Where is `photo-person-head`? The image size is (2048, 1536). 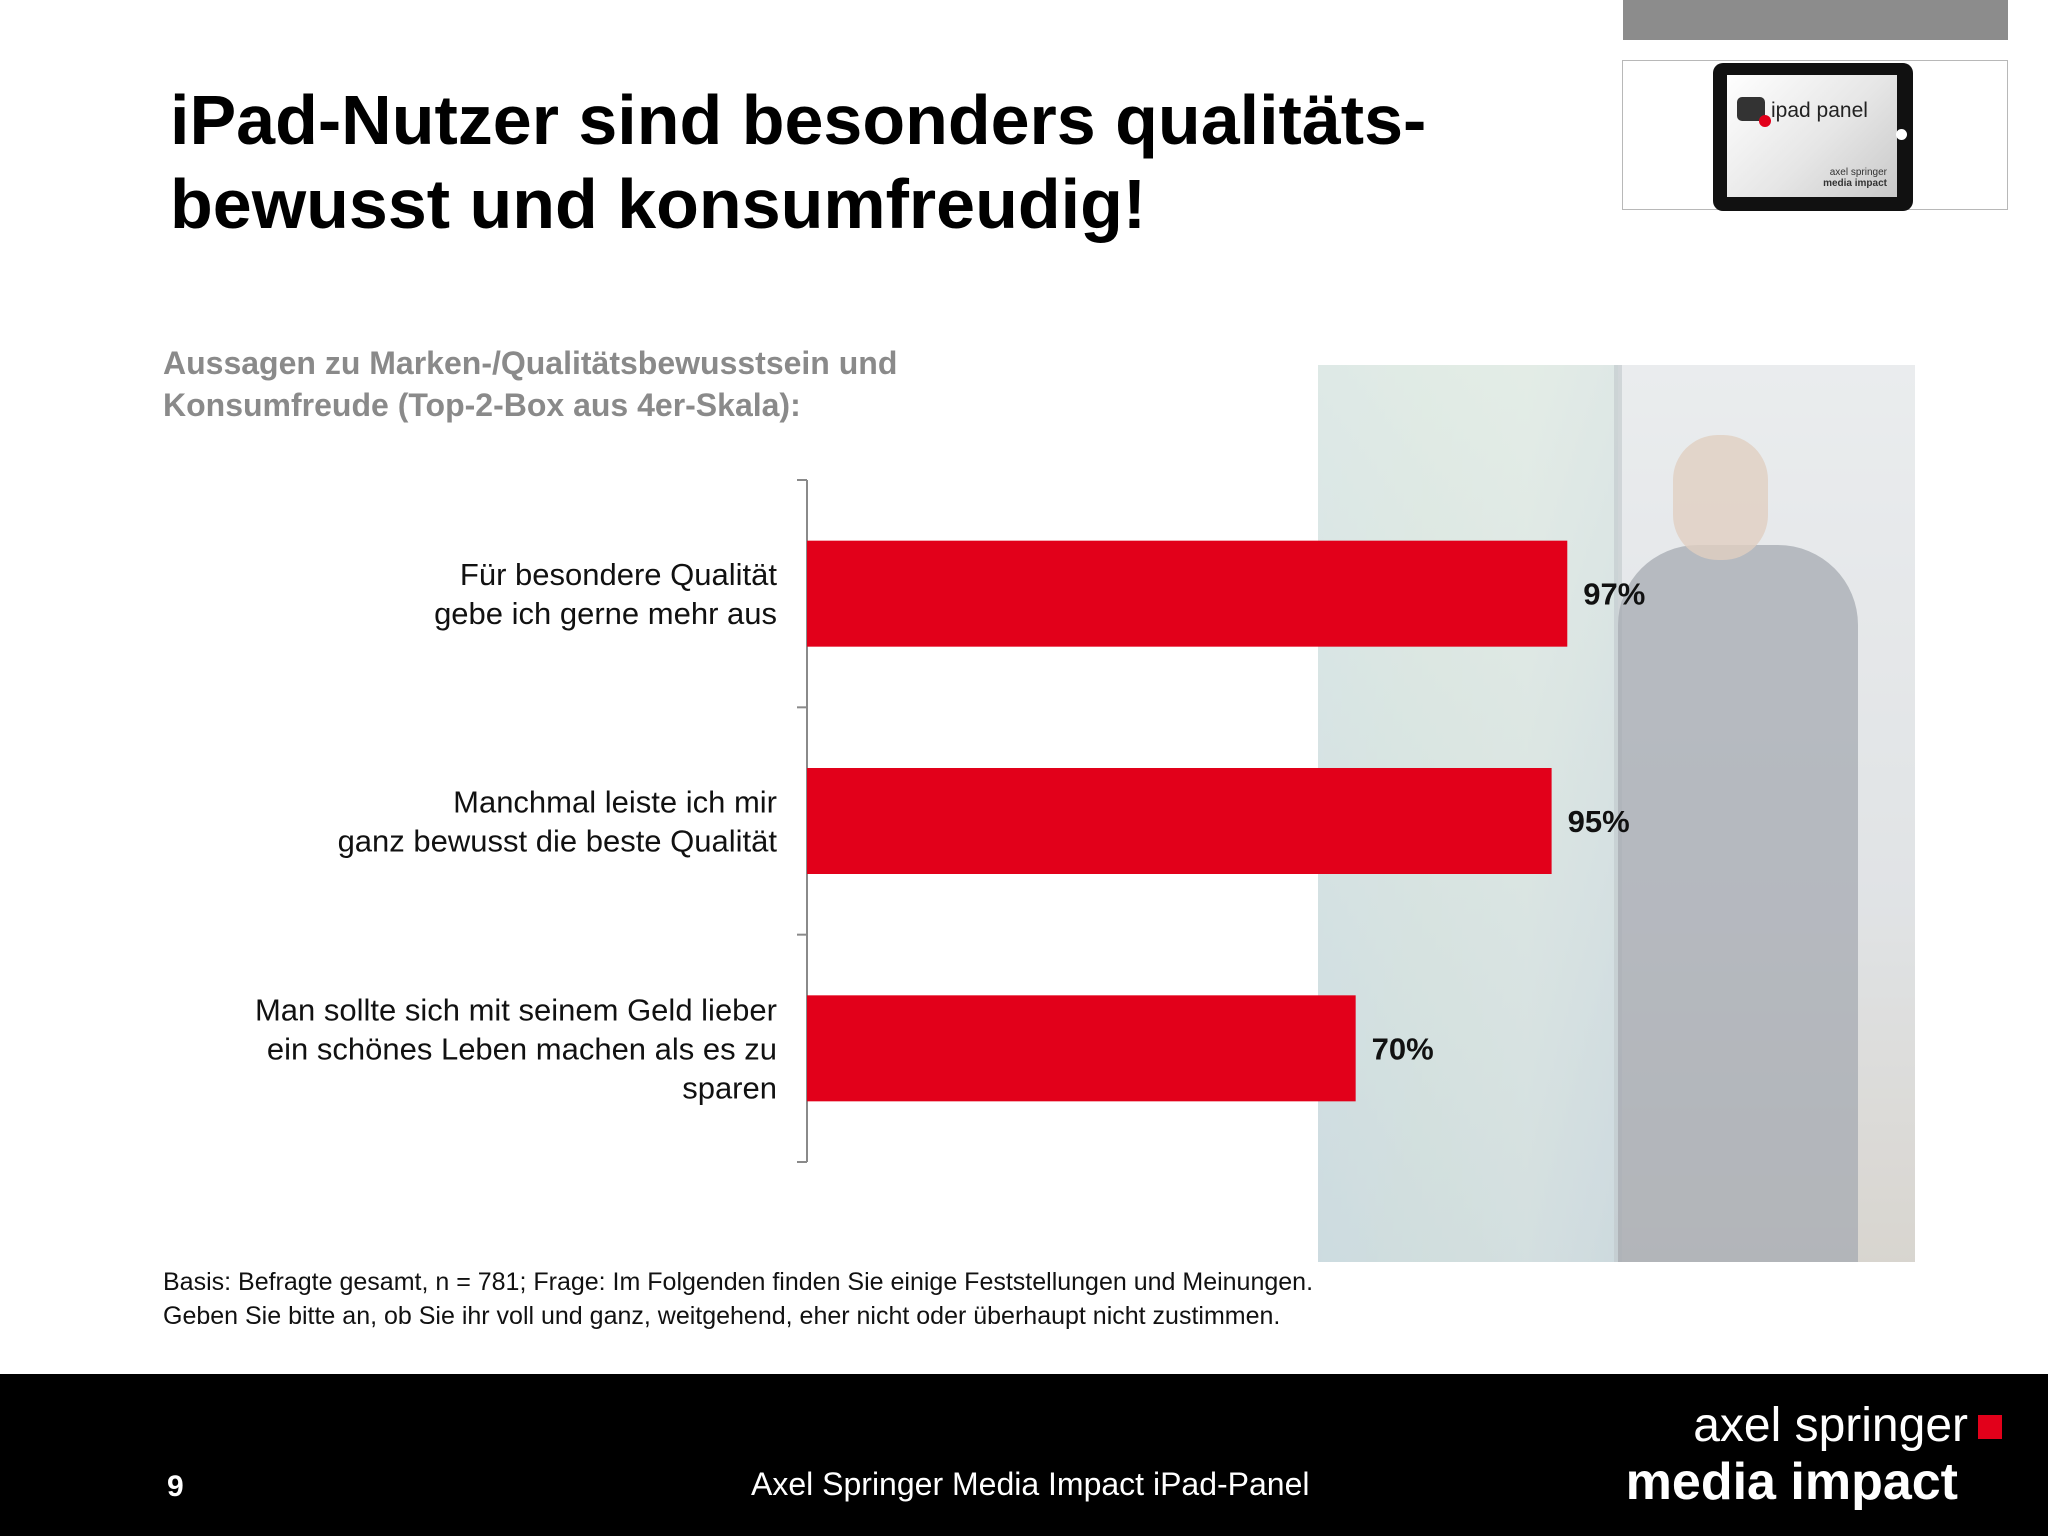 photo-person-head is located at coordinates (1720, 497).